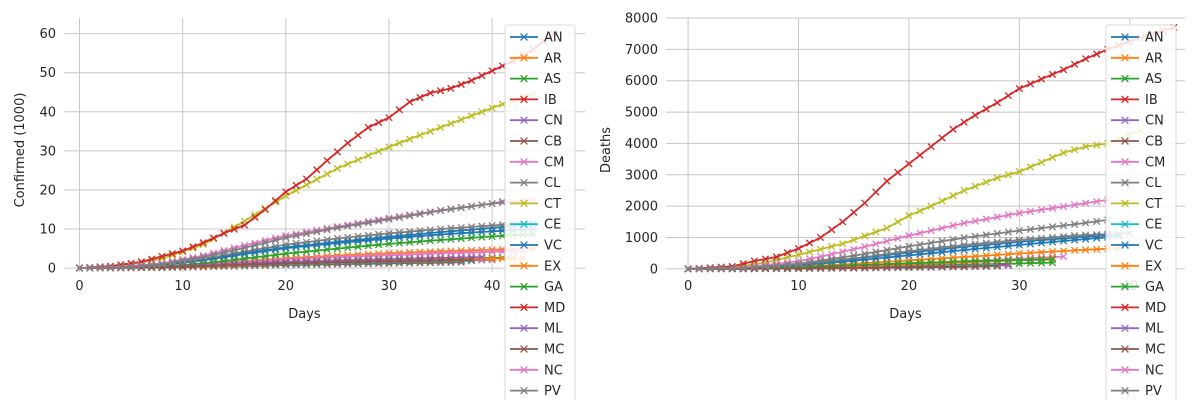 The image size is (1200, 400). Describe the element at coordinates (79, 286) in the screenshot. I see `x-tick-label: 0` at that location.